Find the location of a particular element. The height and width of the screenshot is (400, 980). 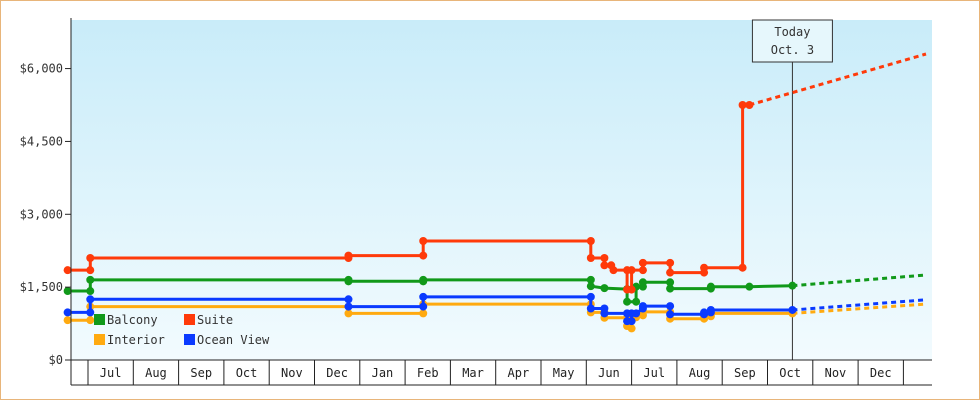

month-label: Nov is located at coordinates (292, 373).